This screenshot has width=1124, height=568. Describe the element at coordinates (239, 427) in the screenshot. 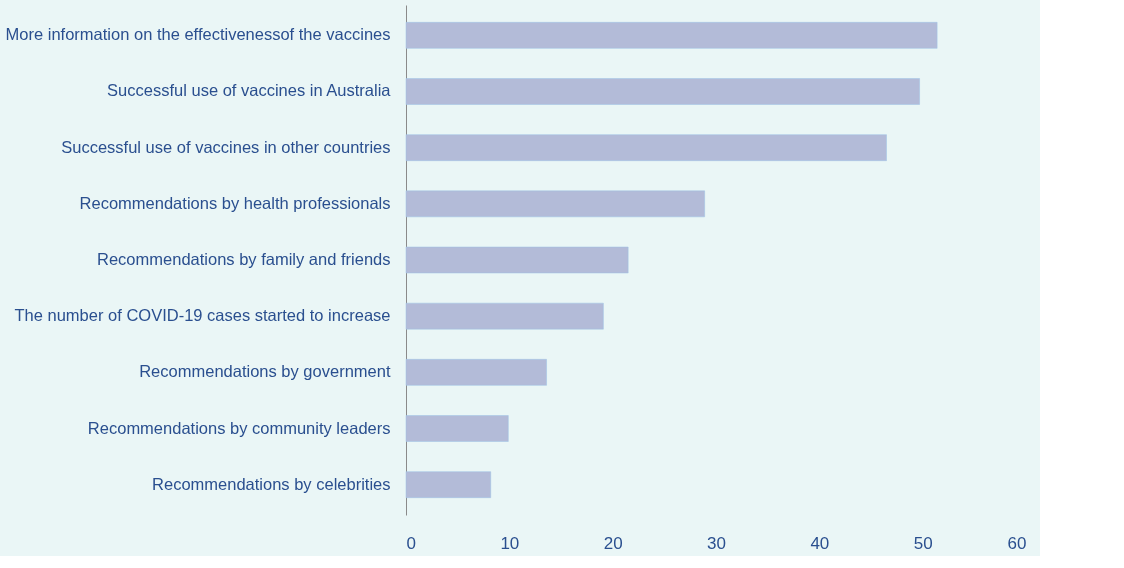

I see `y-tick-label: Recommendations by community leaders` at that location.